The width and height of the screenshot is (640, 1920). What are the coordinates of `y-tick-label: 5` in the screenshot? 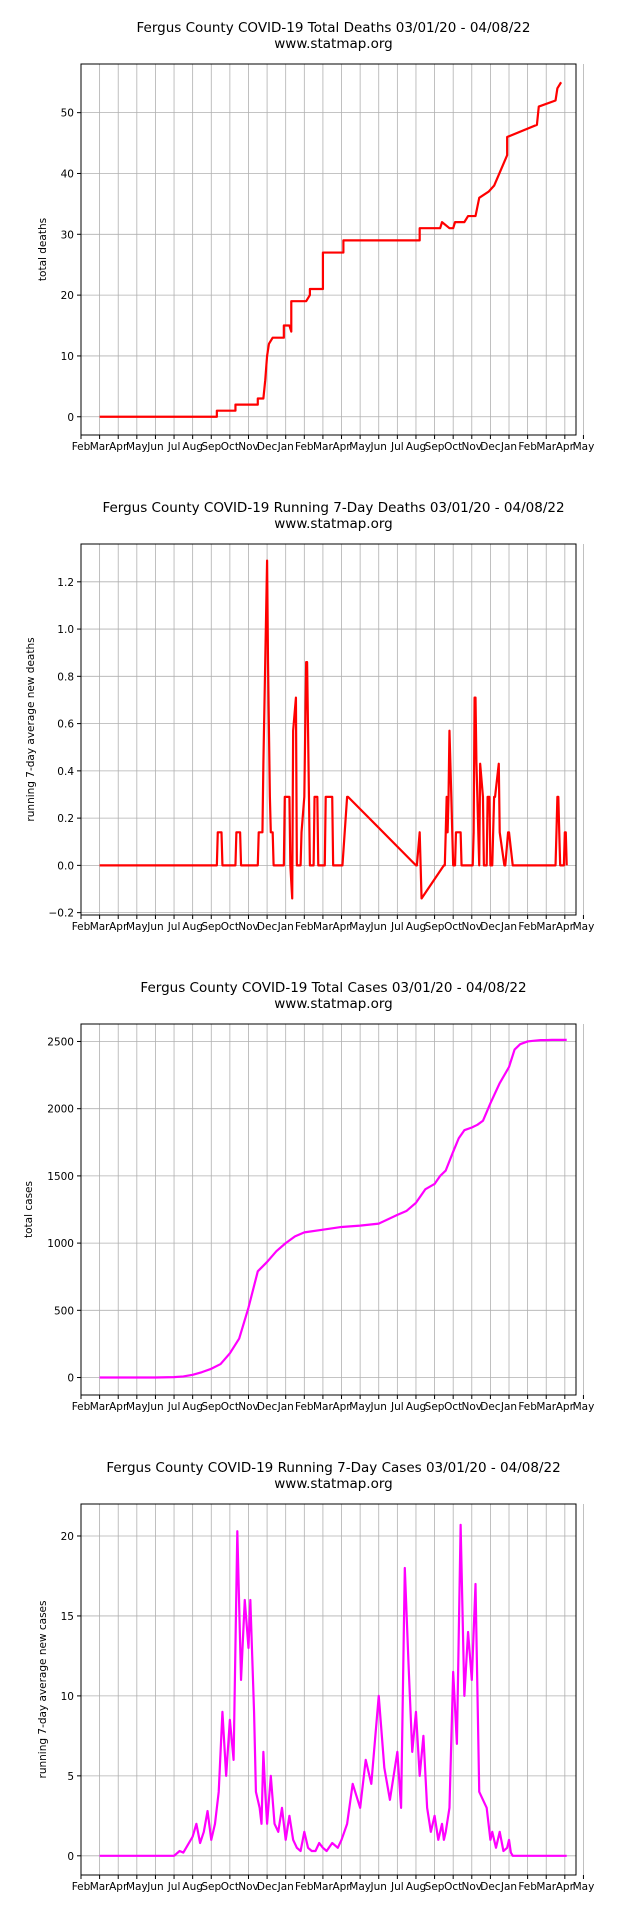 It's located at (70, 1777).